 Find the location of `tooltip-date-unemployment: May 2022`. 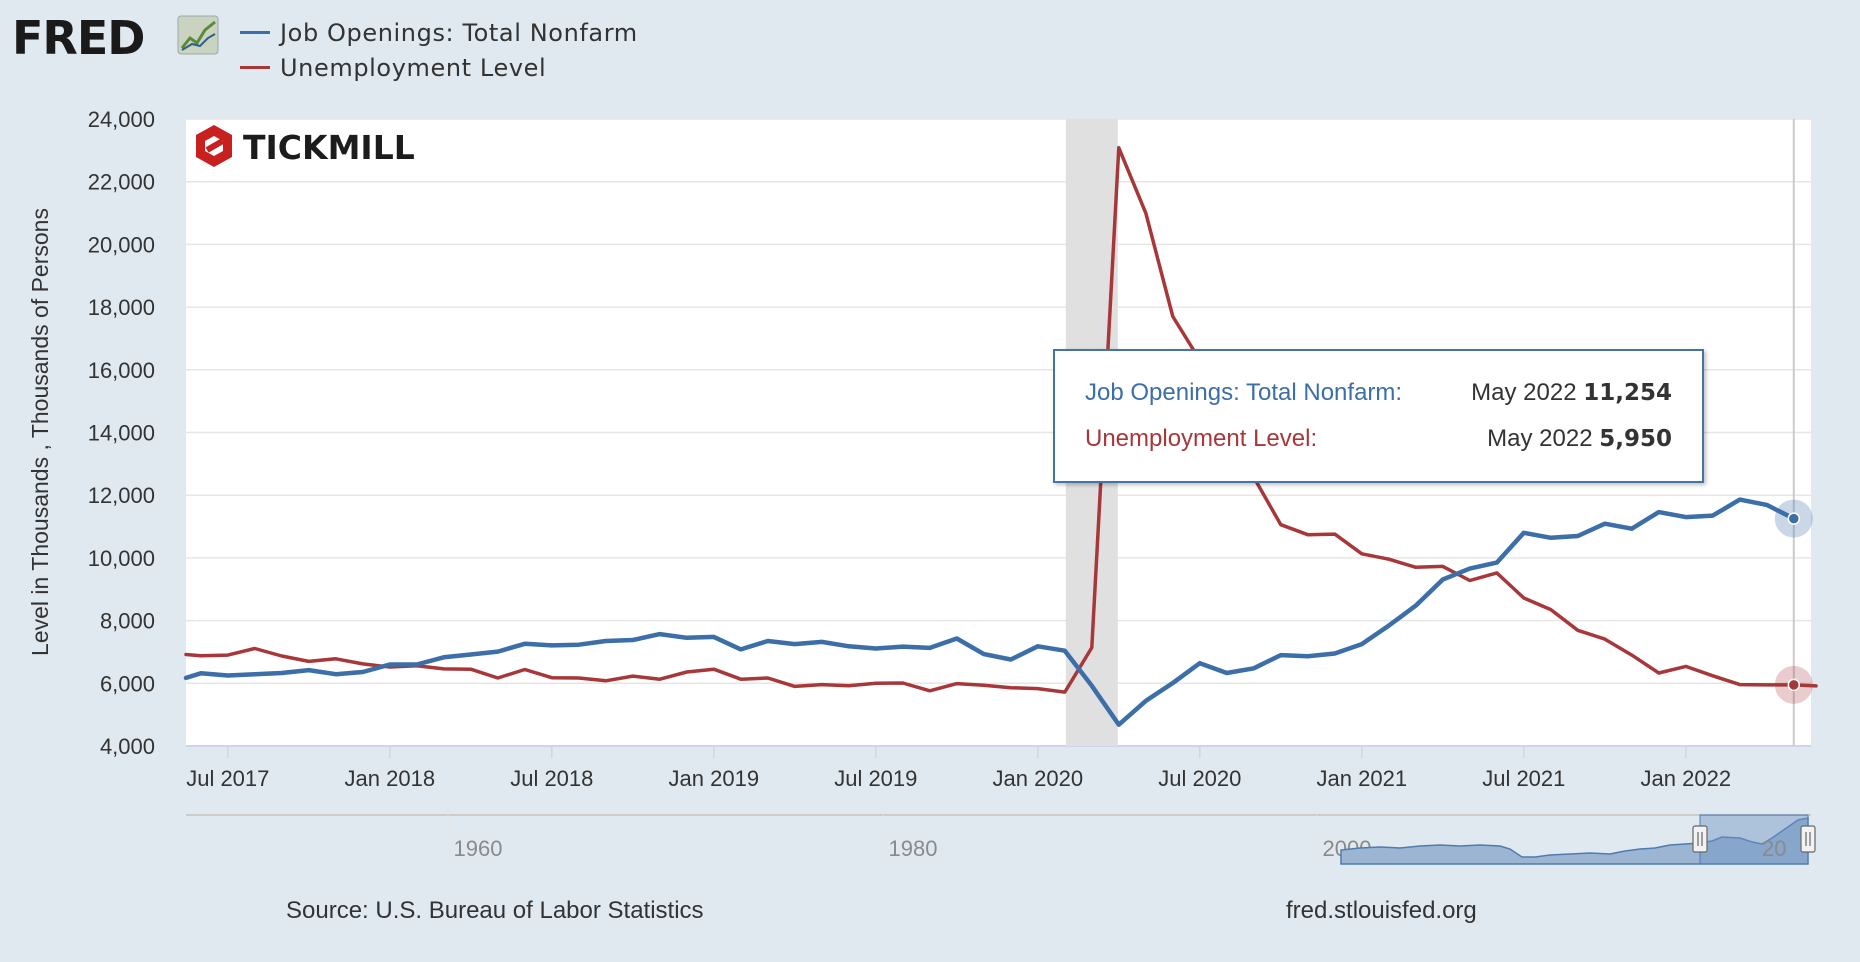

tooltip-date-unemployment: May 2022 is located at coordinates (1540, 438).